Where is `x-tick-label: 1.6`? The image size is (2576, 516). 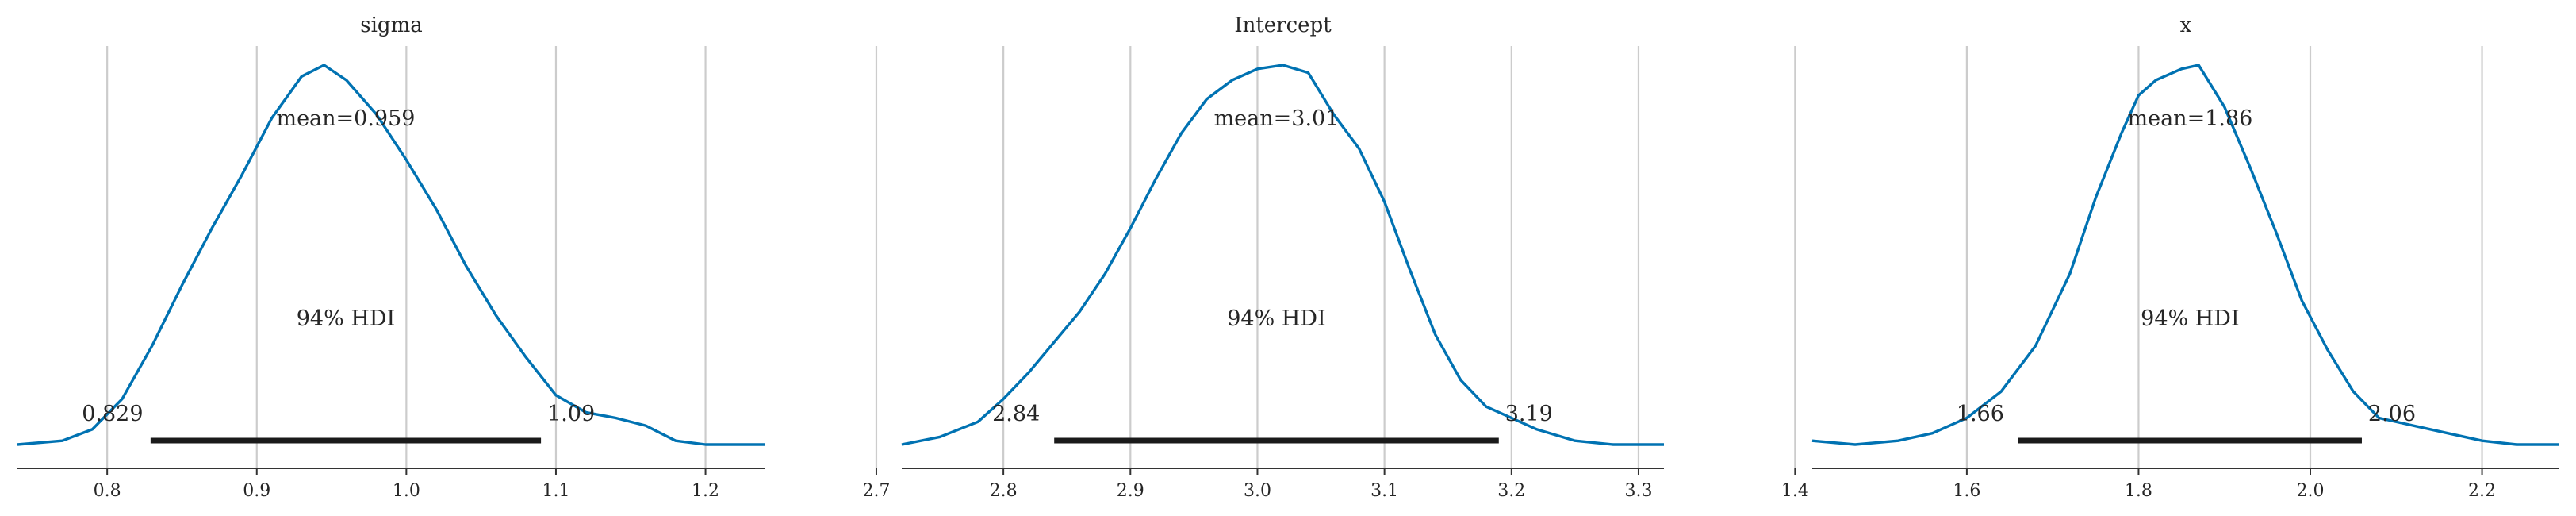
x-tick-label: 1.6 is located at coordinates (1966, 491).